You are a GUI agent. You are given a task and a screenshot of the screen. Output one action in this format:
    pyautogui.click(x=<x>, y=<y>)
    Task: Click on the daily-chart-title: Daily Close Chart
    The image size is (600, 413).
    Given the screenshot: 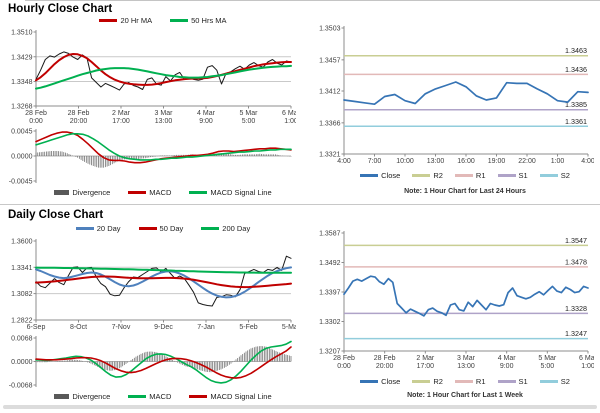 What is the action you would take?
    pyautogui.click(x=56, y=215)
    